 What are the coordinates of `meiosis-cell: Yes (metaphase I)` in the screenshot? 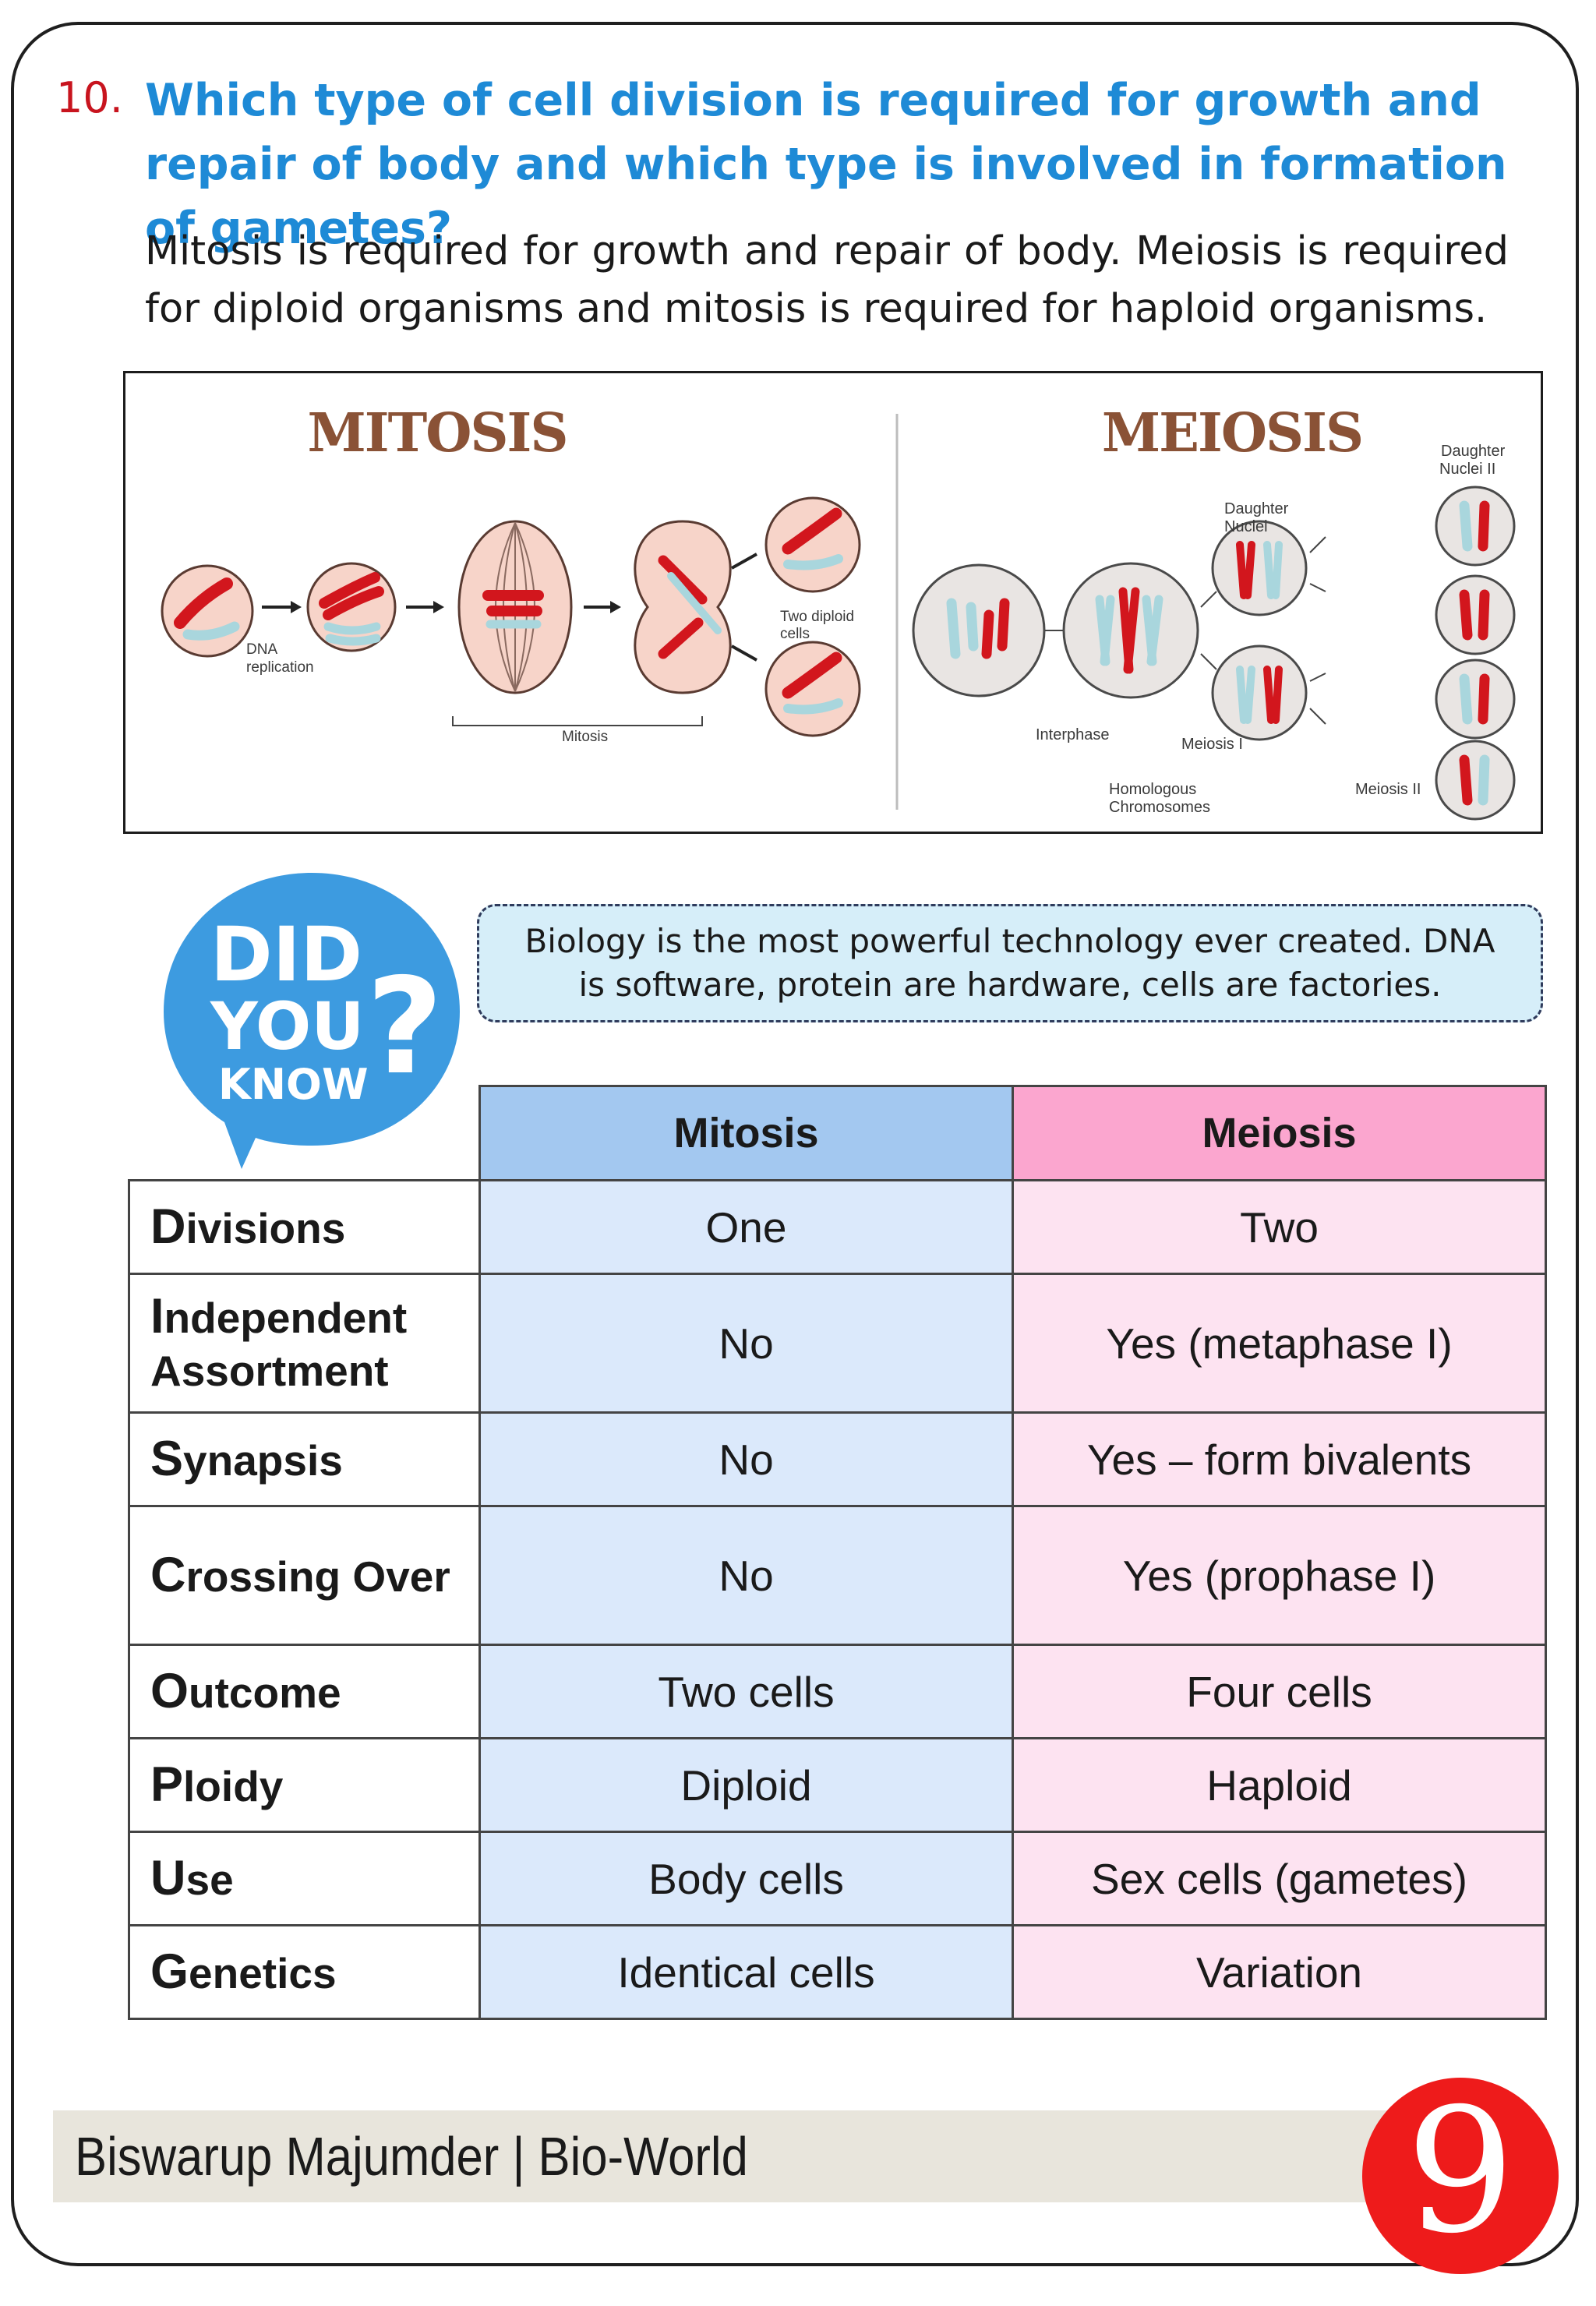 It's located at (1279, 1343).